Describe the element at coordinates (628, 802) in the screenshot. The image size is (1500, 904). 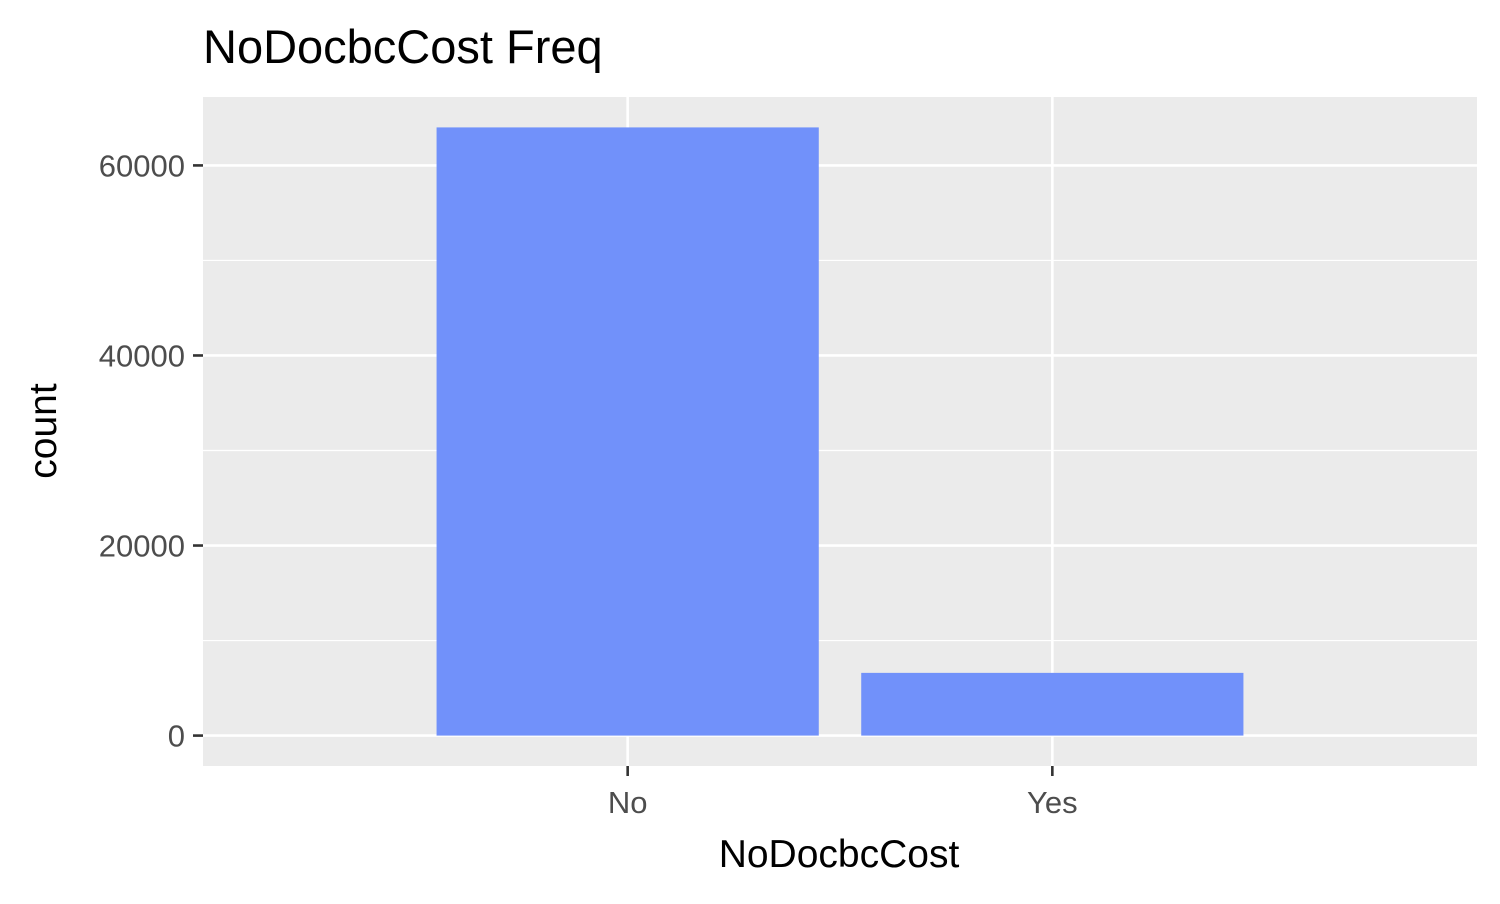
I see `x-tick-label: No` at that location.